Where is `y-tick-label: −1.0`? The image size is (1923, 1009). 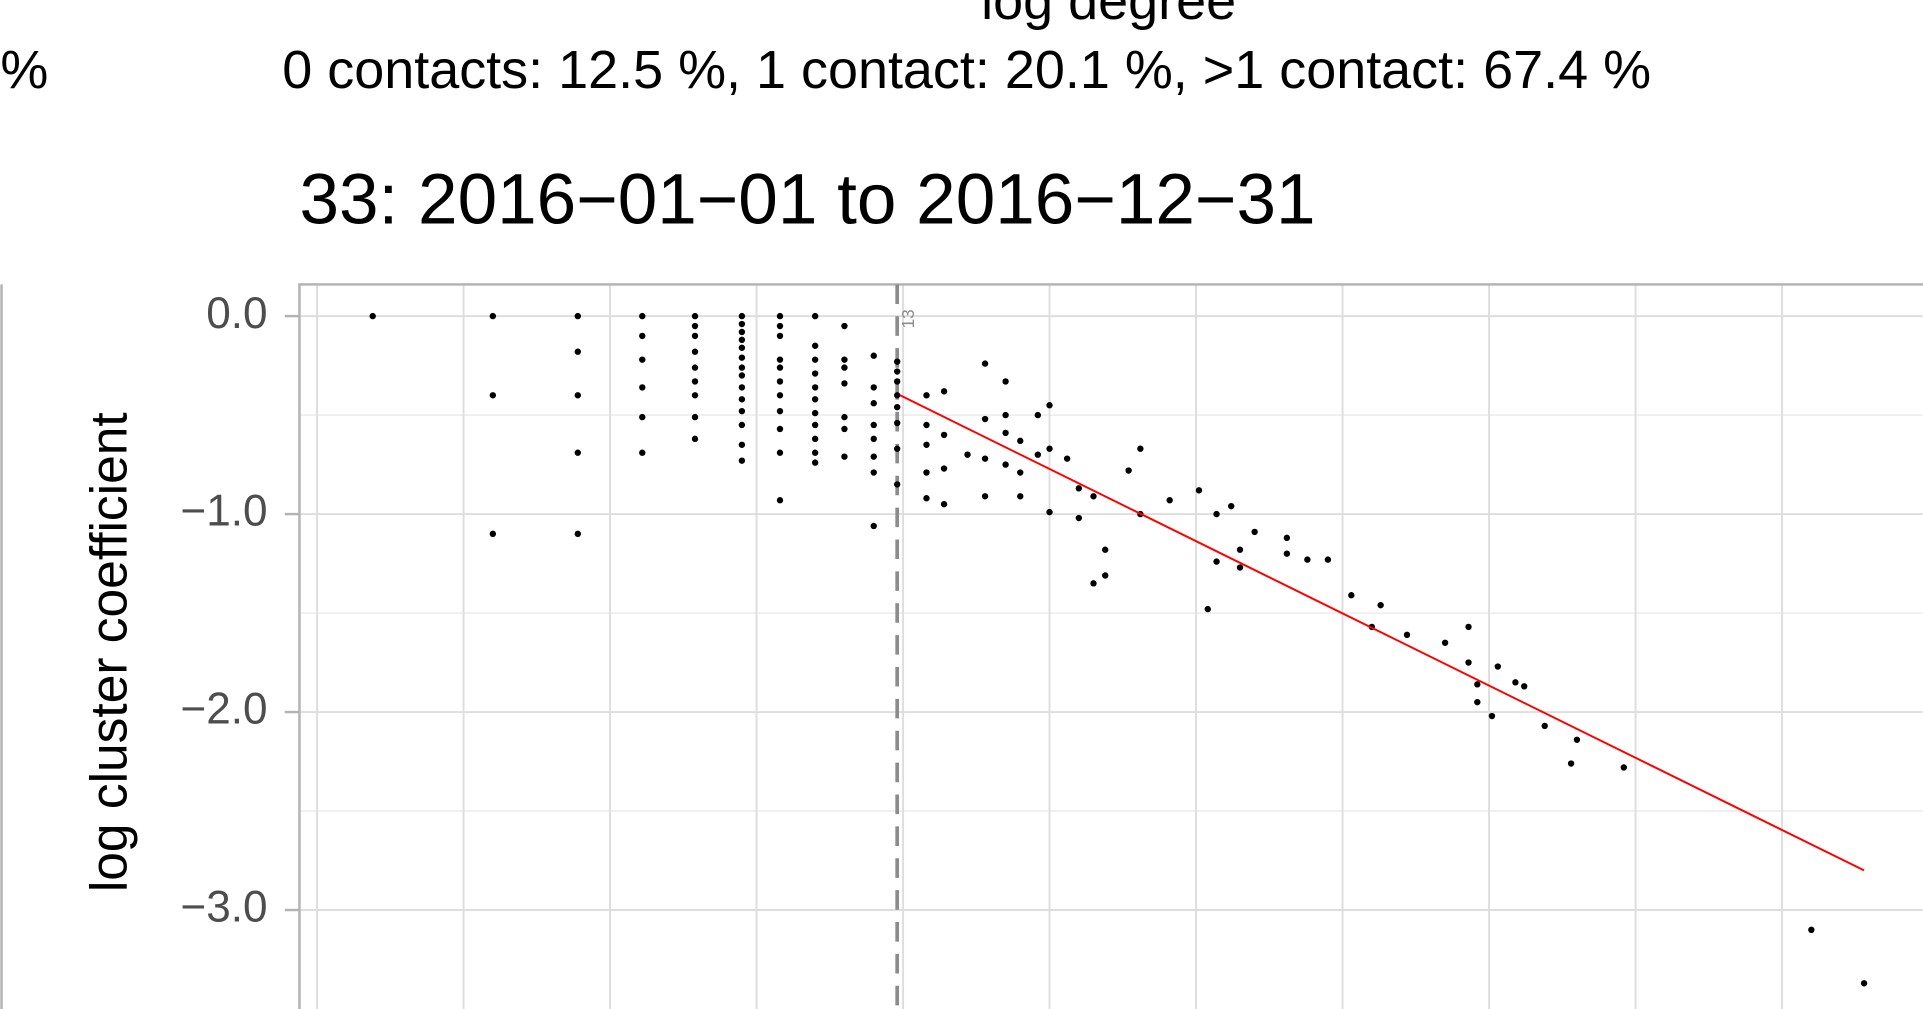
y-tick-label: −1.0 is located at coordinates (223, 511).